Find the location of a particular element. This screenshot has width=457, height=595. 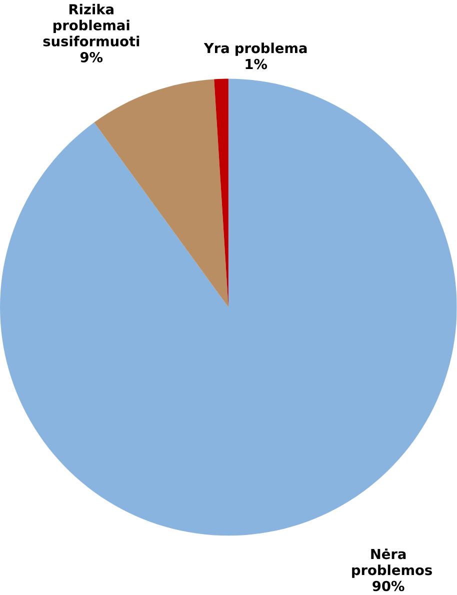

data-label: 90% is located at coordinates (388, 586).